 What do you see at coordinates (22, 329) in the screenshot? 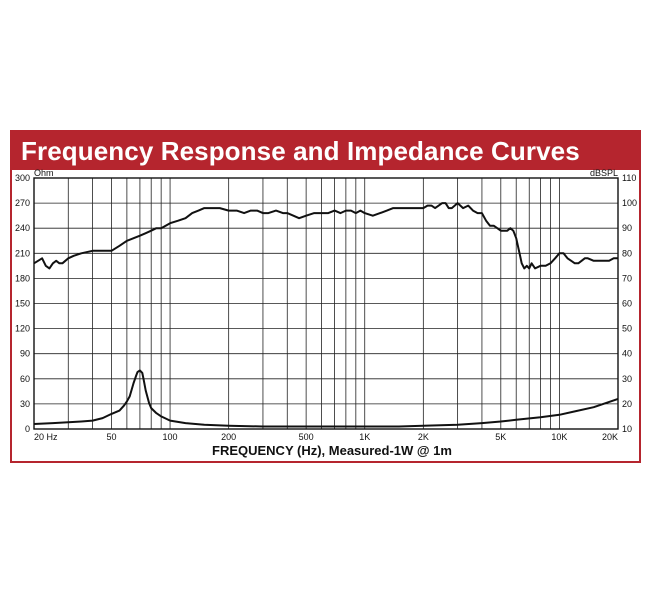
I see `y-left-tick-label: 120` at bounding box center [22, 329].